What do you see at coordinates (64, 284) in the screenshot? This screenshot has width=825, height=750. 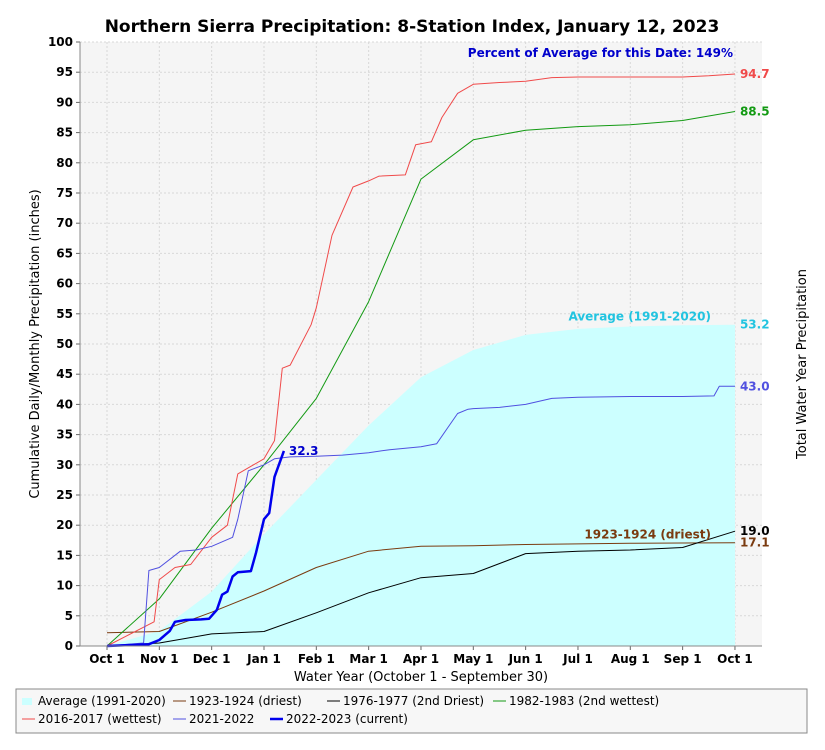 I see `y-tick-label: 60` at bounding box center [64, 284].